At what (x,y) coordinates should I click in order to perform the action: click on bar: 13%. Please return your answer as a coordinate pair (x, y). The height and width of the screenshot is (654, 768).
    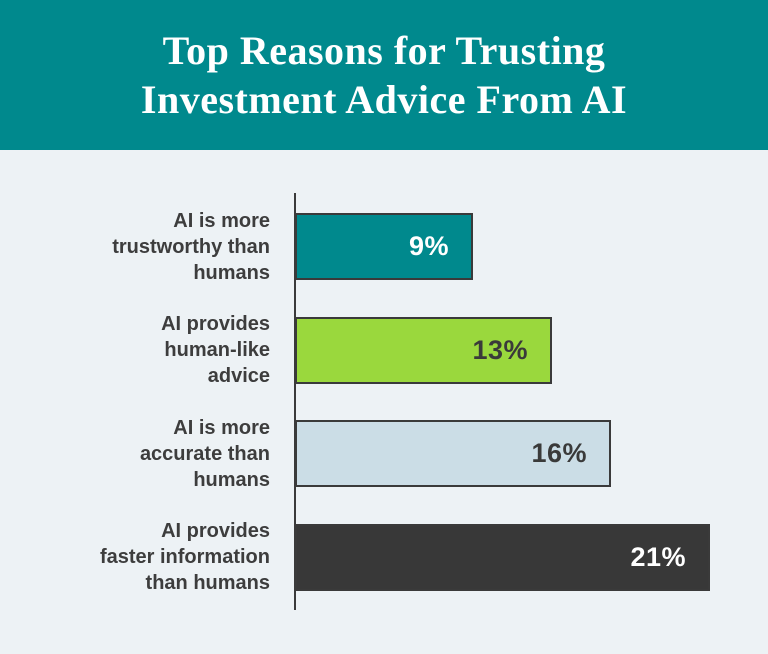
    Looking at the image, I should click on (423, 350).